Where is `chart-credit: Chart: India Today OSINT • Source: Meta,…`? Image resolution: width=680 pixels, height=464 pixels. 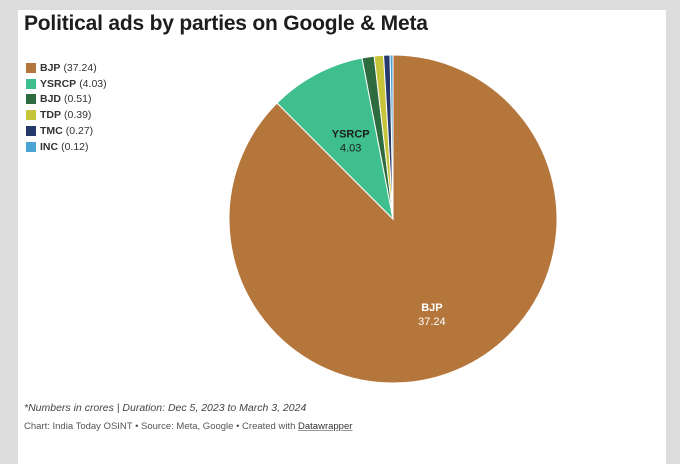
chart-credit: Chart: India Today OSINT • Source: Meta,… is located at coordinates (188, 426).